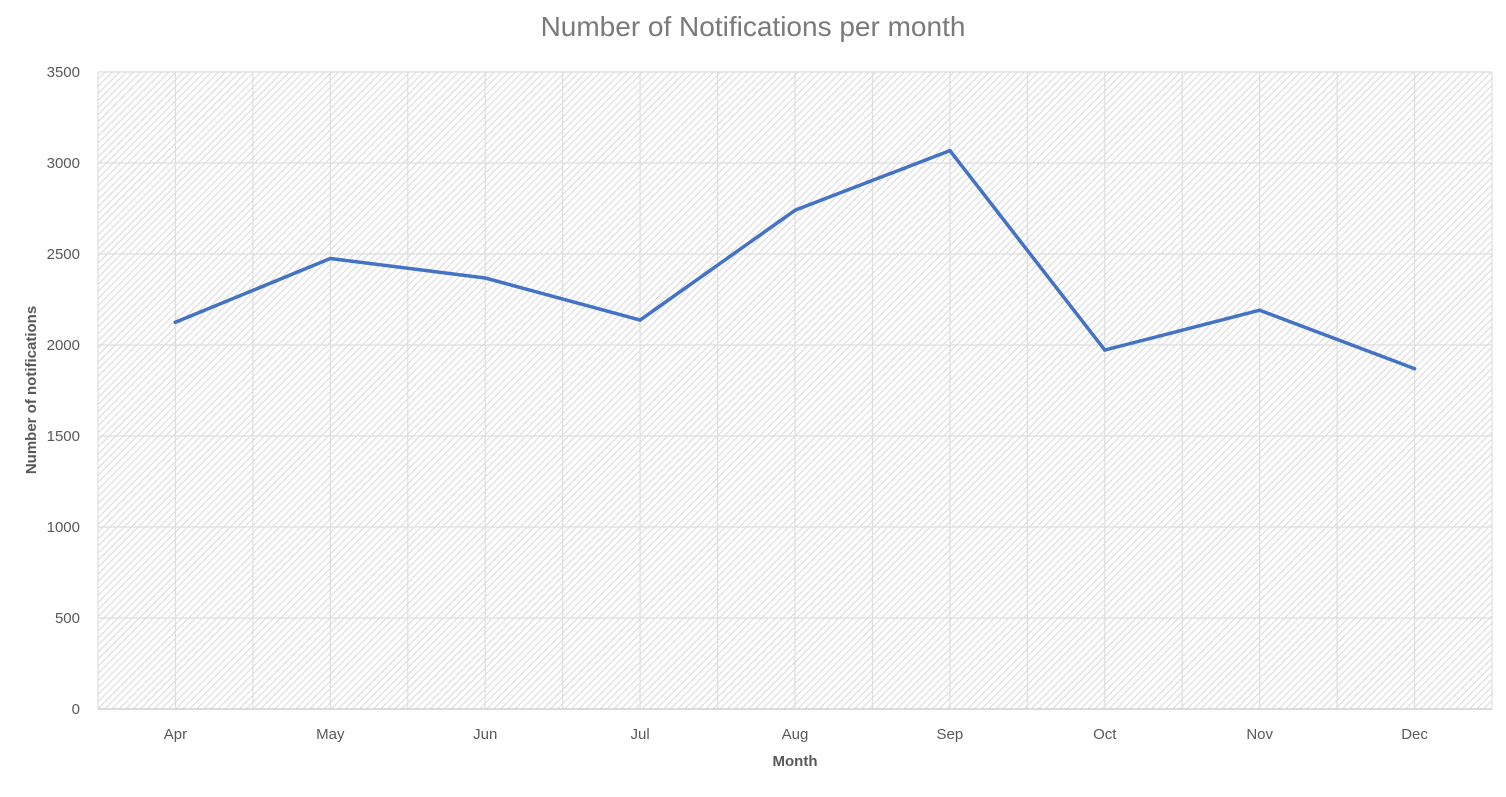  Describe the element at coordinates (330, 734) in the screenshot. I see `x-tick-label: May` at that location.